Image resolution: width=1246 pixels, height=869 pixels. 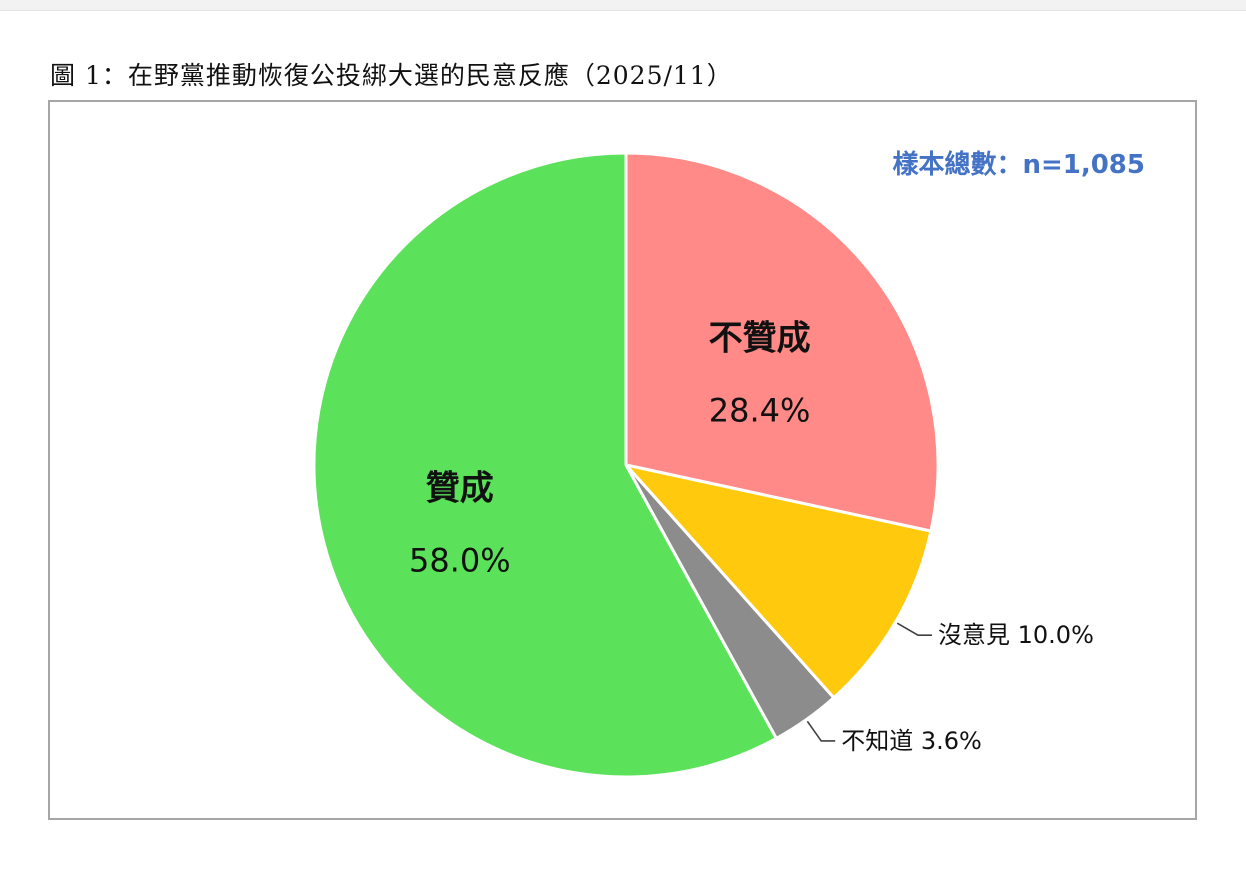 I want to click on sample-size-note: 樣本總數：n=1,085, so click(x=1018, y=165).